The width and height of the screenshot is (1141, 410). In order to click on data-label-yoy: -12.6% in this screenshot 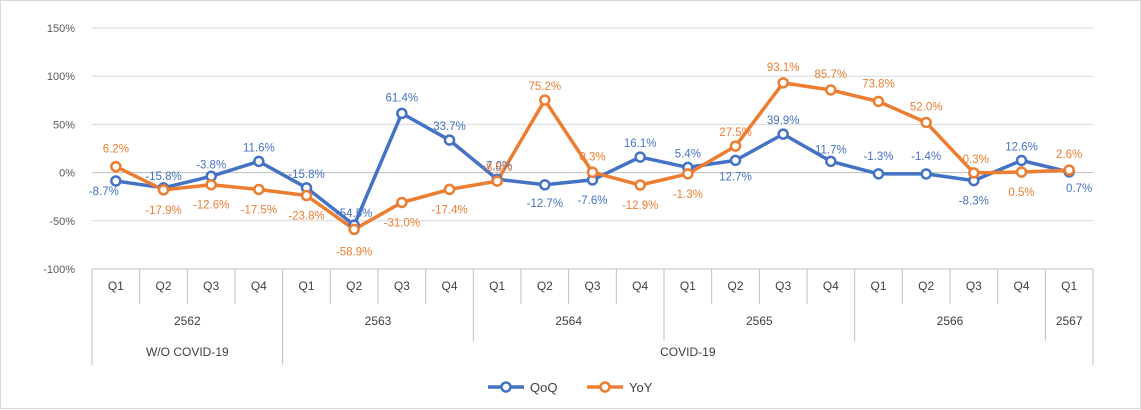, I will do `click(211, 206)`.